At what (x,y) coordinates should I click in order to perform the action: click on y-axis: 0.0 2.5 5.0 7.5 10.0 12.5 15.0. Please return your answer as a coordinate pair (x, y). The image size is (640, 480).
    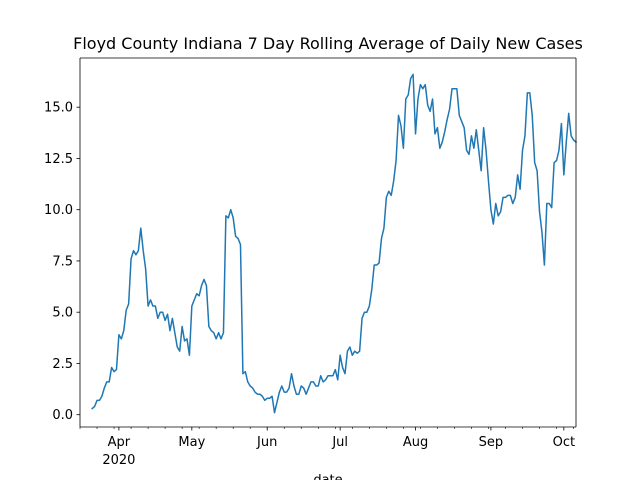
    Looking at the image, I should click on (62, 262).